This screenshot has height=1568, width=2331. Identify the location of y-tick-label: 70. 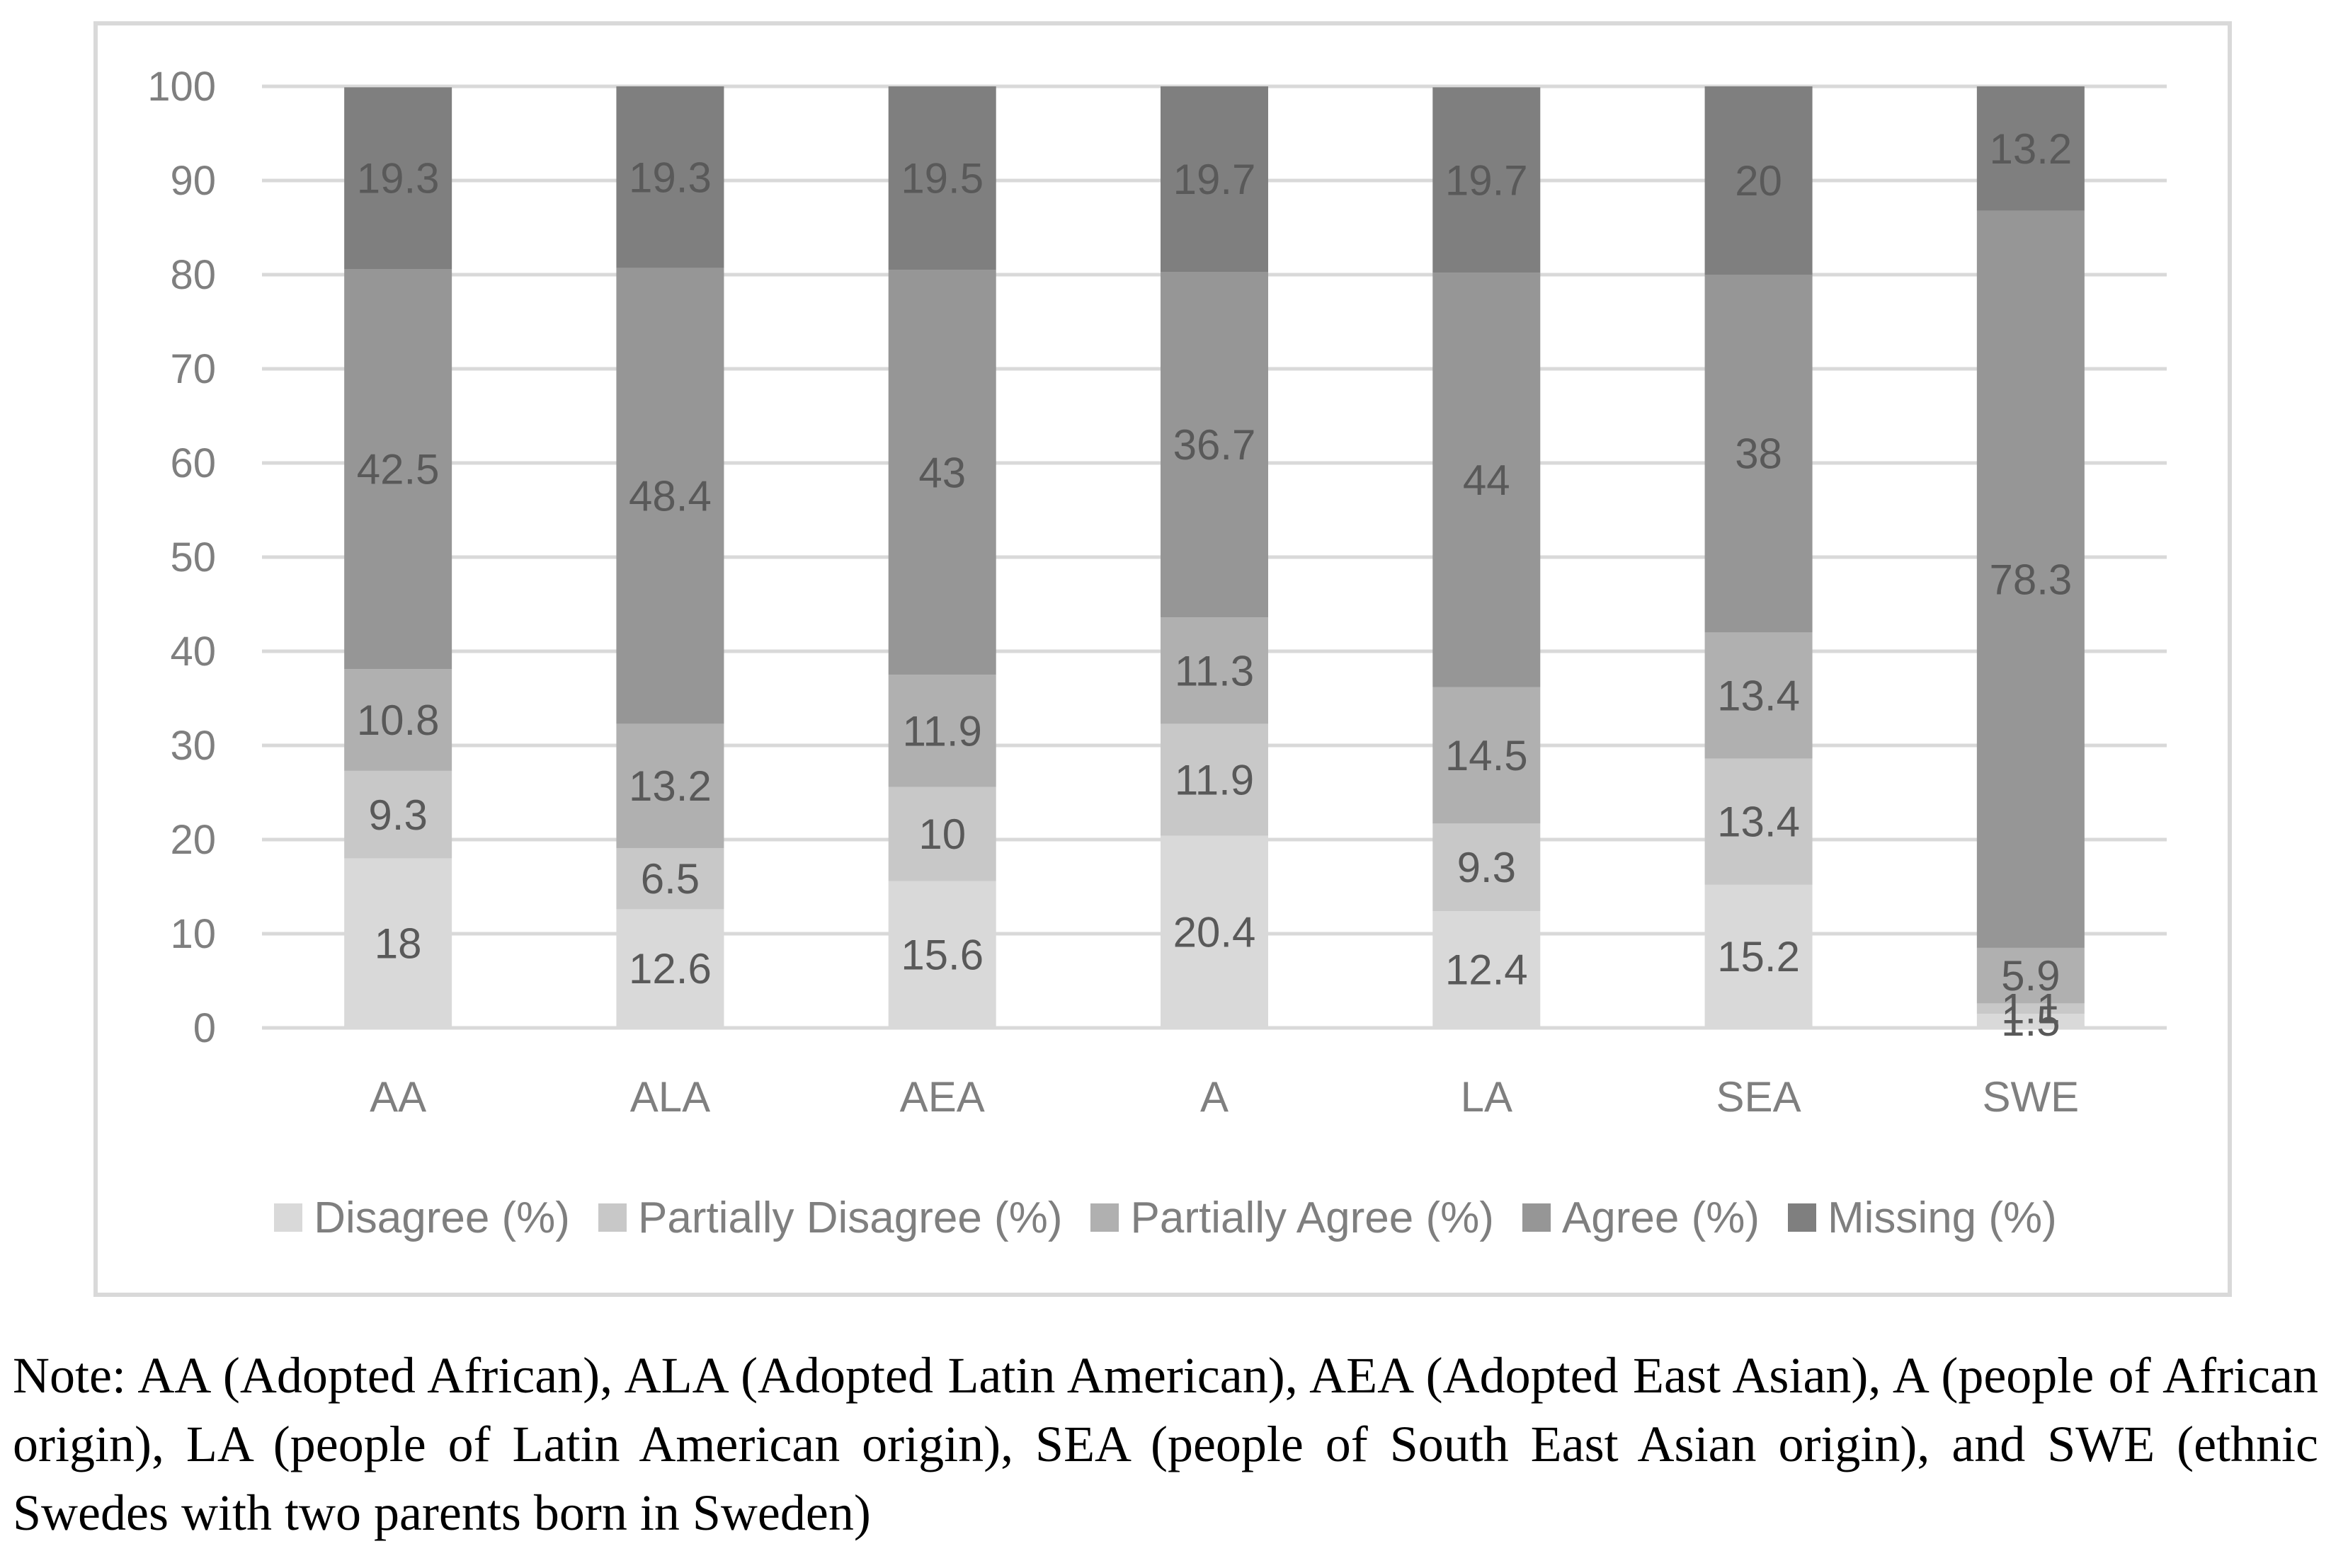
(193, 369).